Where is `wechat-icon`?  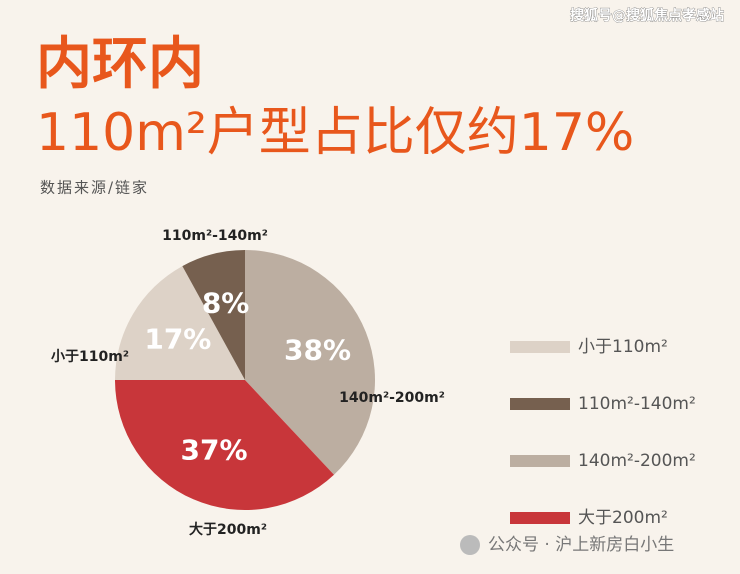 wechat-icon is located at coordinates (470, 545).